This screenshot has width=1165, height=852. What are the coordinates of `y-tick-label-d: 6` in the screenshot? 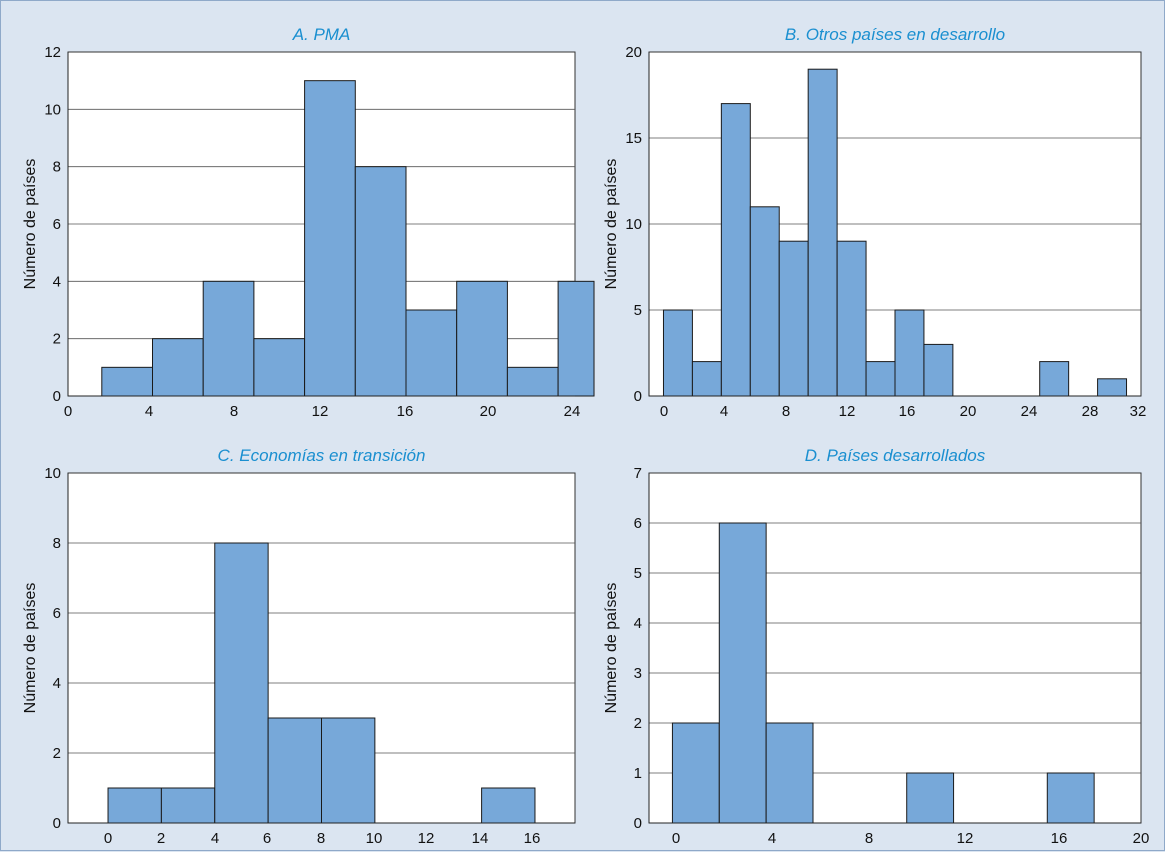 It's located at (638, 523).